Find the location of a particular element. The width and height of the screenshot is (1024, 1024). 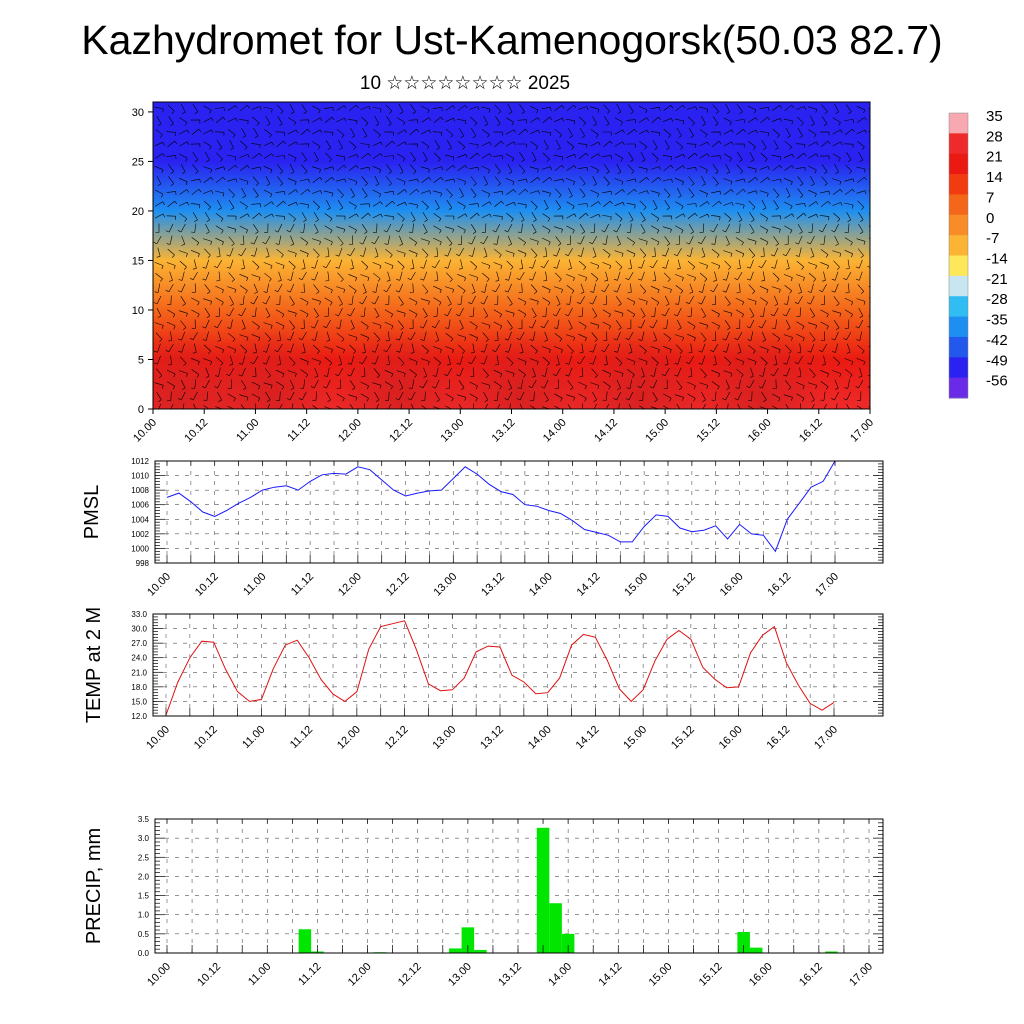

grid is located at coordinates (519, 512).